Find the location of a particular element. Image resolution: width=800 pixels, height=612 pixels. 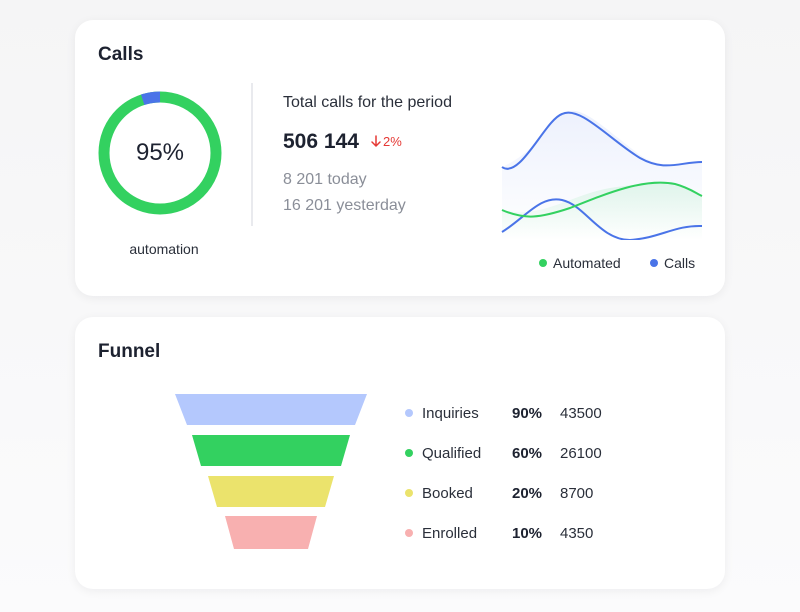

stage-count: 4350 is located at coordinates (577, 533).